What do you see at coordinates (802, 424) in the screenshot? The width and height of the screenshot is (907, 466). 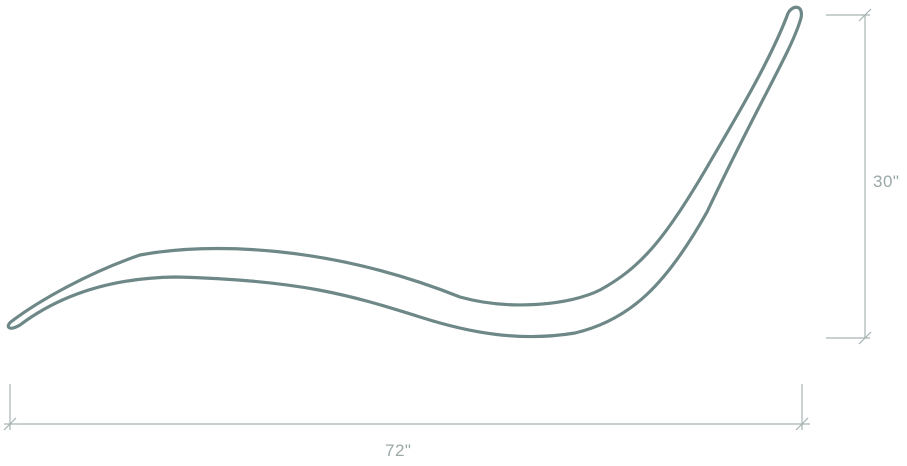 I see `width-right-tick` at bounding box center [802, 424].